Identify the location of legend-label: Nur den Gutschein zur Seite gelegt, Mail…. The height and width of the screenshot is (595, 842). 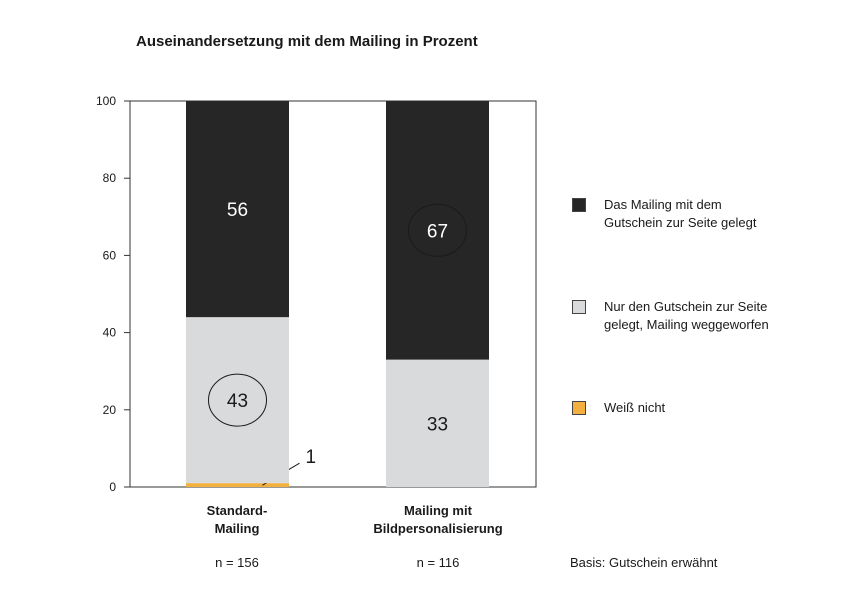
(686, 315).